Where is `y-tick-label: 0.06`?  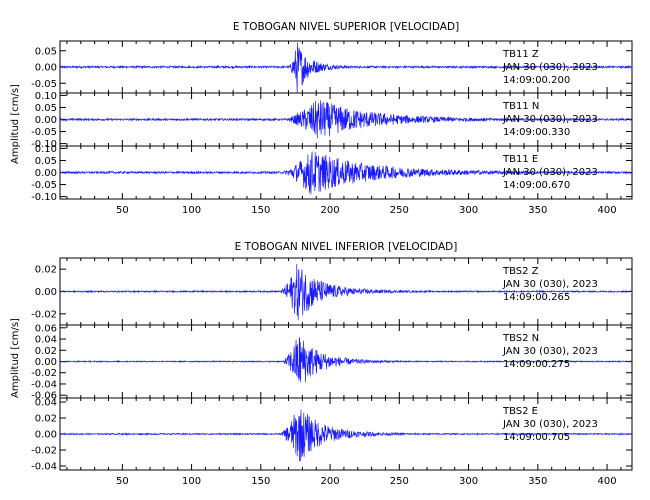 y-tick-label: 0.06 is located at coordinates (46, 328).